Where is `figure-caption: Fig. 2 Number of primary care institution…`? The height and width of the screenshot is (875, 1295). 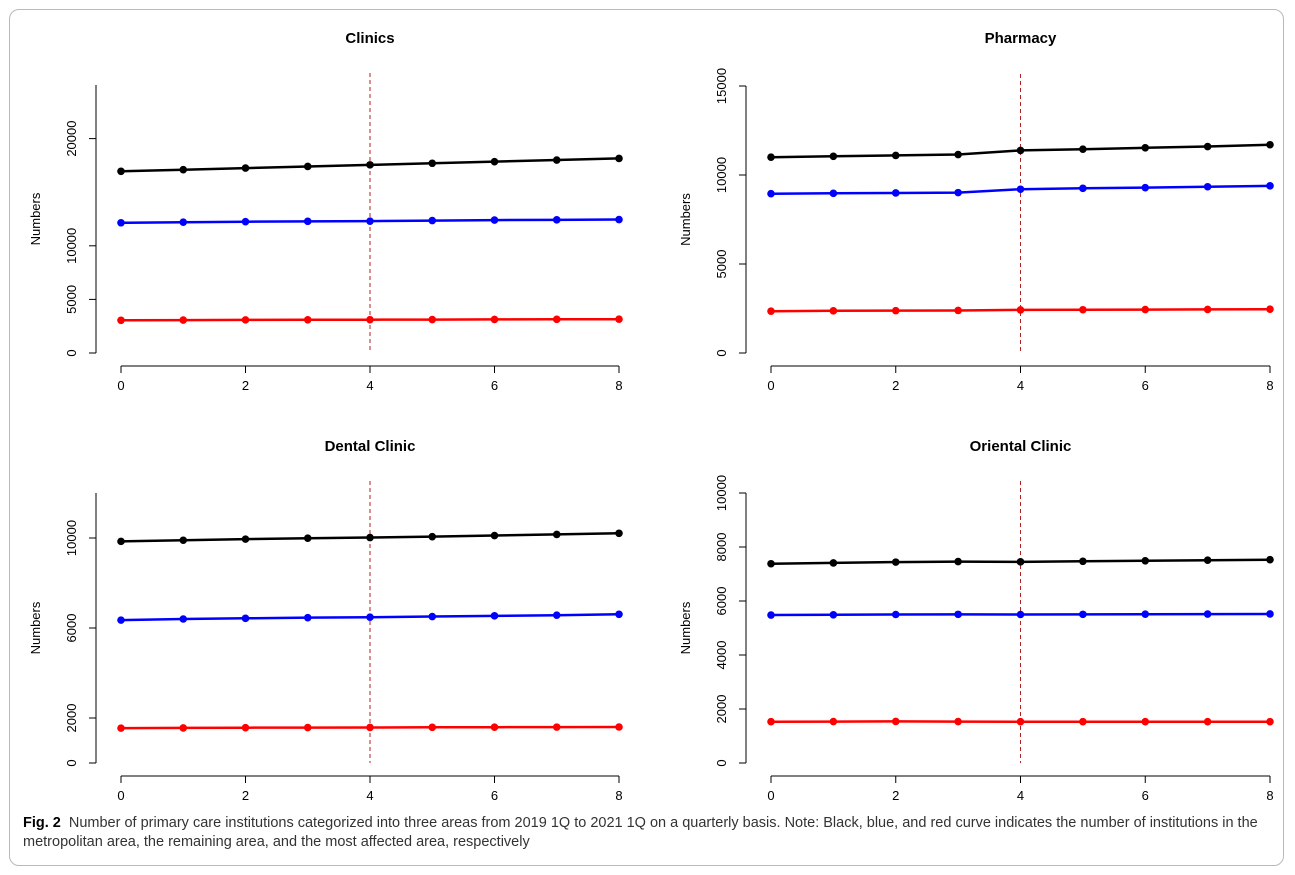
figure-caption: Fig. 2 Number of primary care institution… is located at coordinates (648, 833).